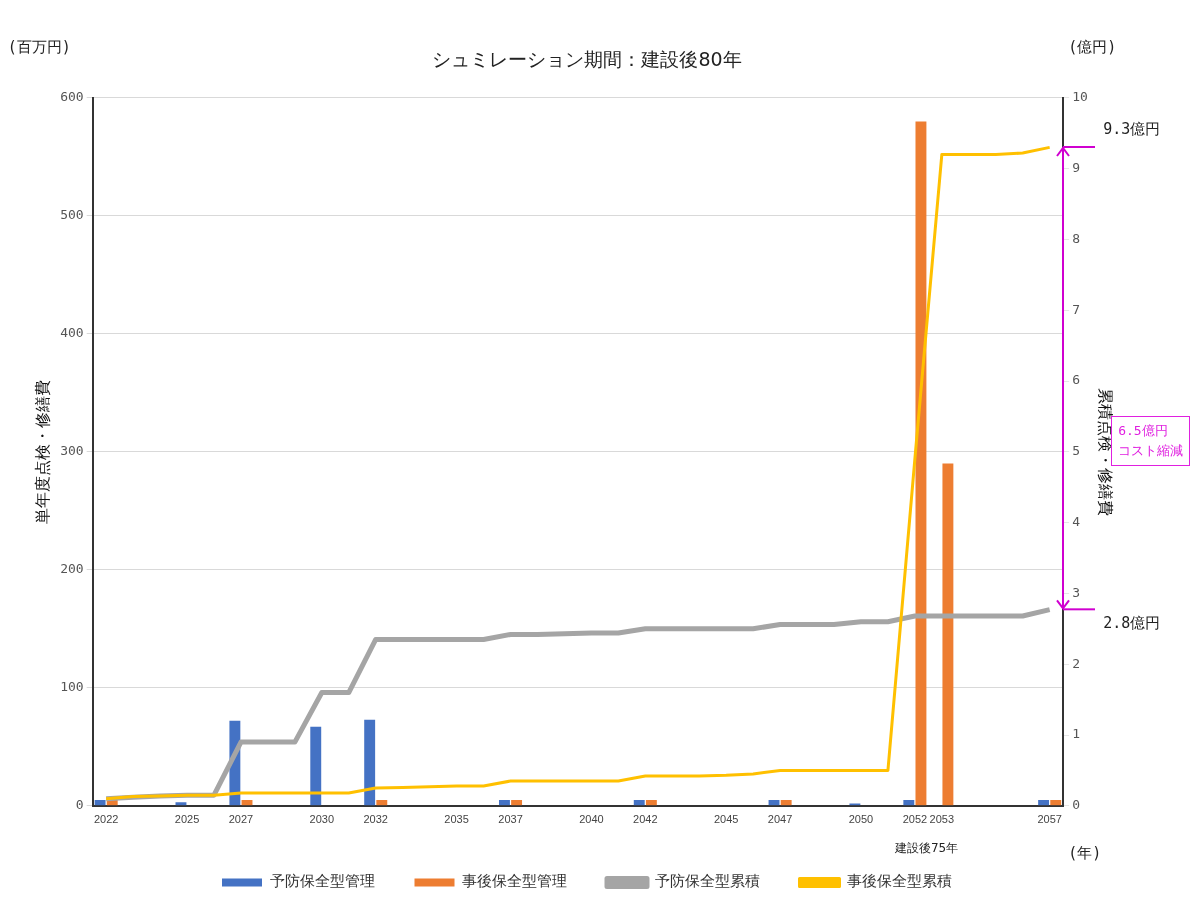 The height and width of the screenshot is (910, 1204). Describe the element at coordinates (1076, 238) in the screenshot. I see `y2-tick-label: 8` at that location.